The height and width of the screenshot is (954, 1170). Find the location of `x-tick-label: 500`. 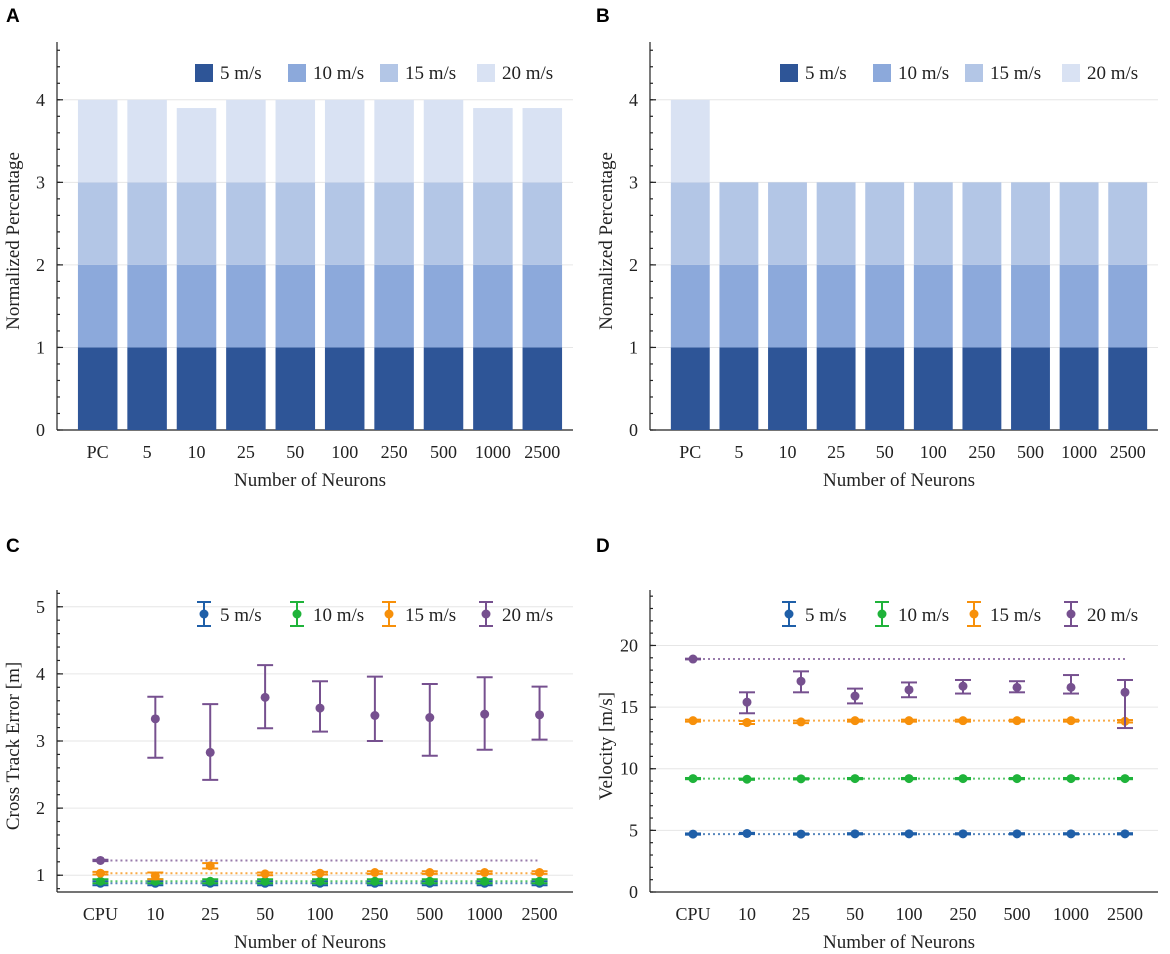

x-tick-label: 500 is located at coordinates (1030, 452).